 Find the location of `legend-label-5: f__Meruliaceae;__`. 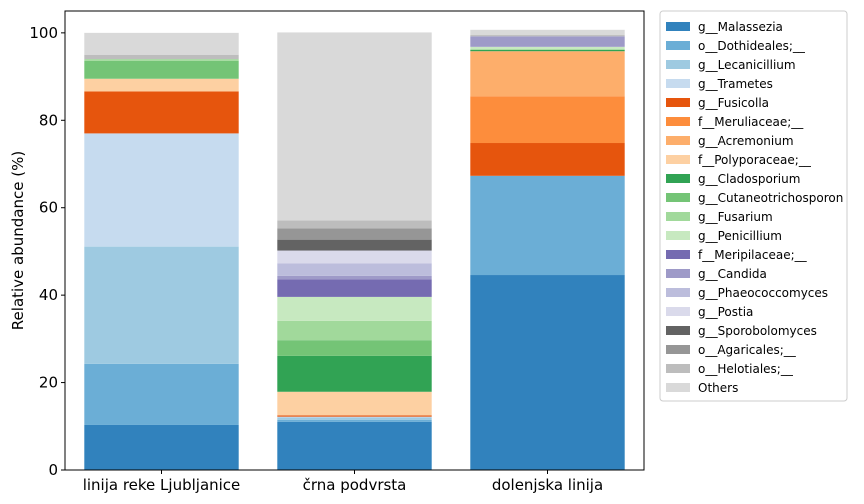

legend-label-5: f__Meruliaceae;__ is located at coordinates (751, 122).